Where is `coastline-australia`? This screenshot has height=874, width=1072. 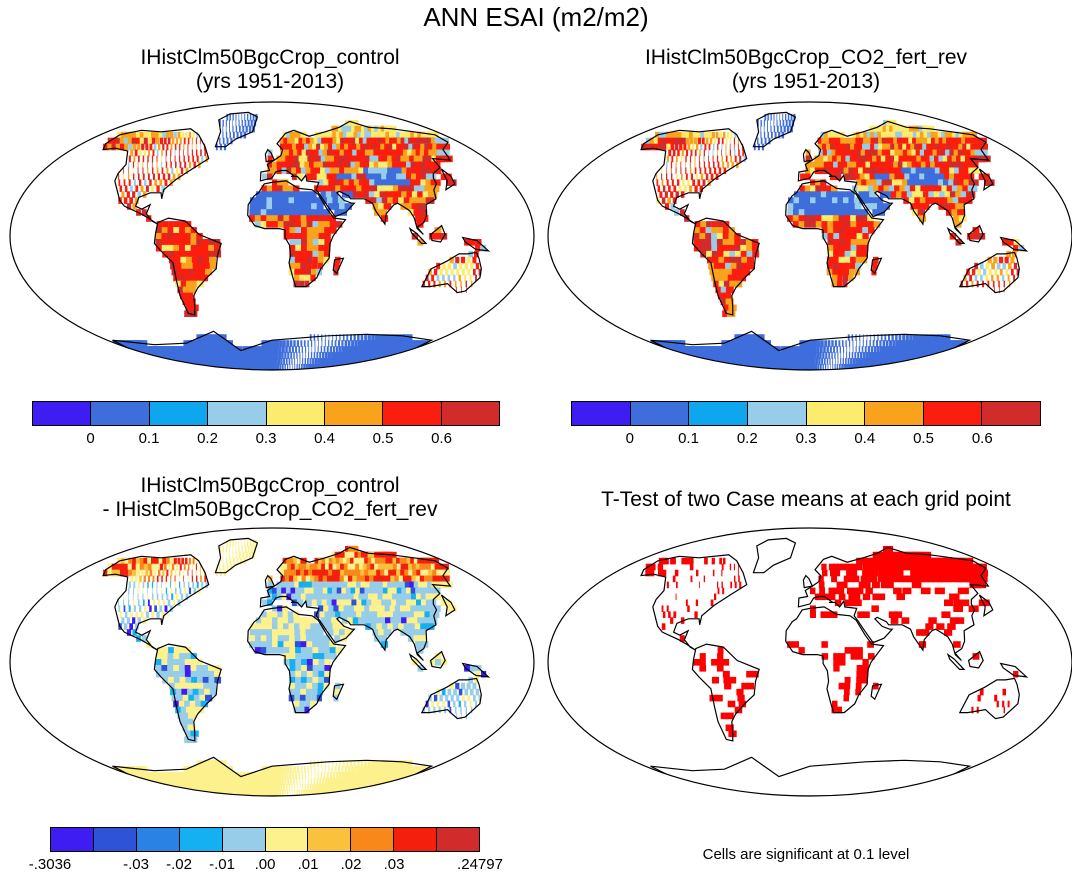 coastline-australia is located at coordinates (451, 272).